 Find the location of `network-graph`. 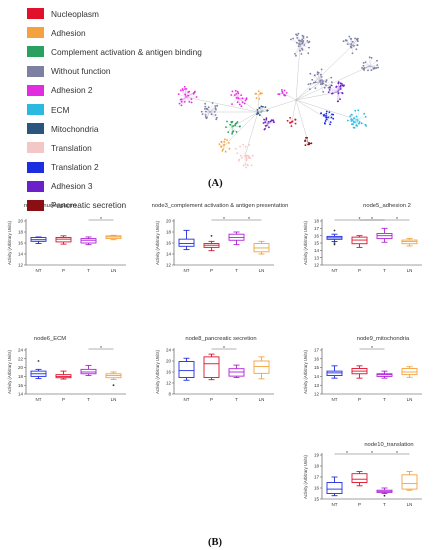

network-graph is located at coordinates (278, 100).